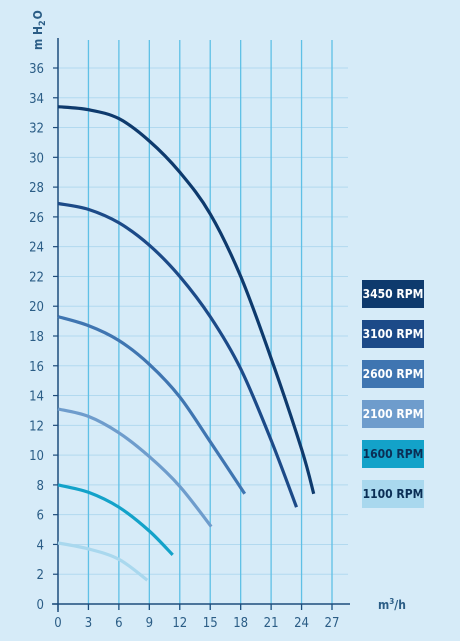  I want to click on y-tick-label: 26, so click(36, 218).